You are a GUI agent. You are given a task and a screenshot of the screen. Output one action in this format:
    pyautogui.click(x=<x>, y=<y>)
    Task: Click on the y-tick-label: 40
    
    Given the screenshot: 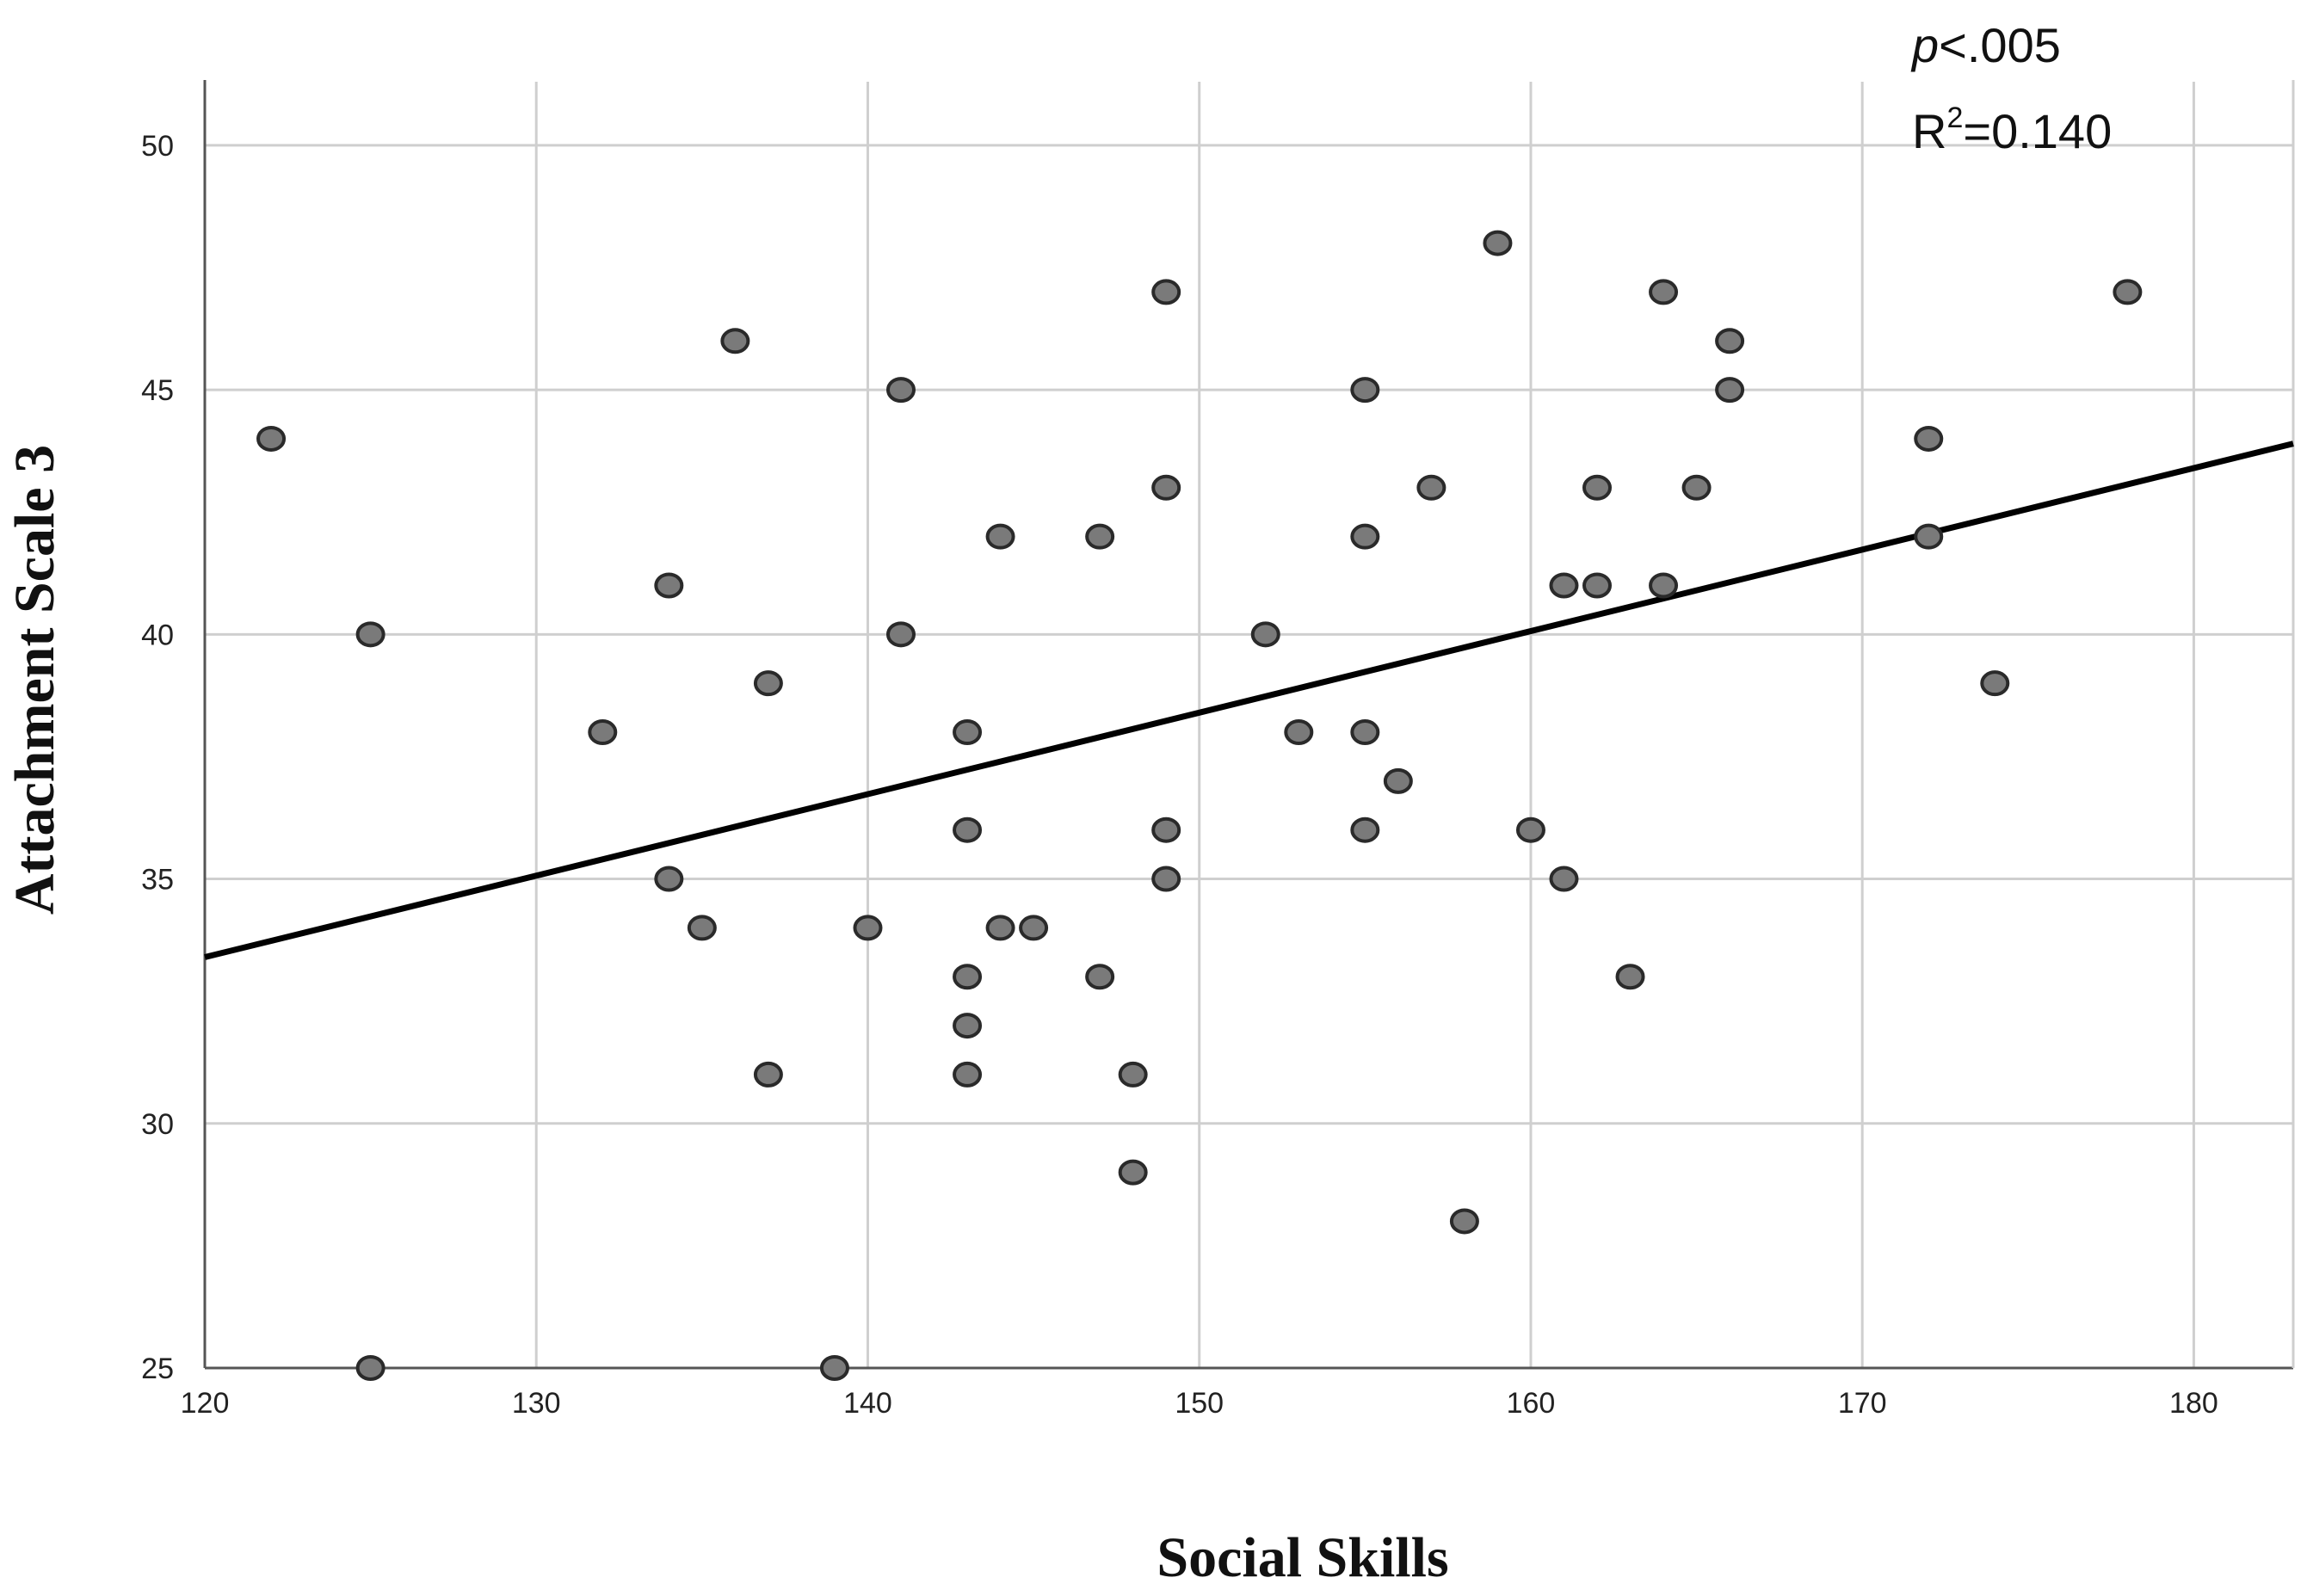 What is the action you would take?
    pyautogui.click(x=157, y=635)
    